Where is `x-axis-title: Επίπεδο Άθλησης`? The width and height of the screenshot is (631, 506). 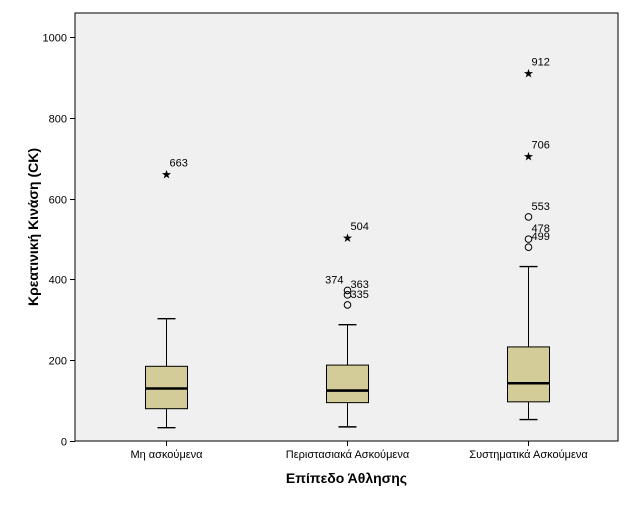
x-axis-title: Επίπεδο Άθλησης is located at coordinates (346, 478).